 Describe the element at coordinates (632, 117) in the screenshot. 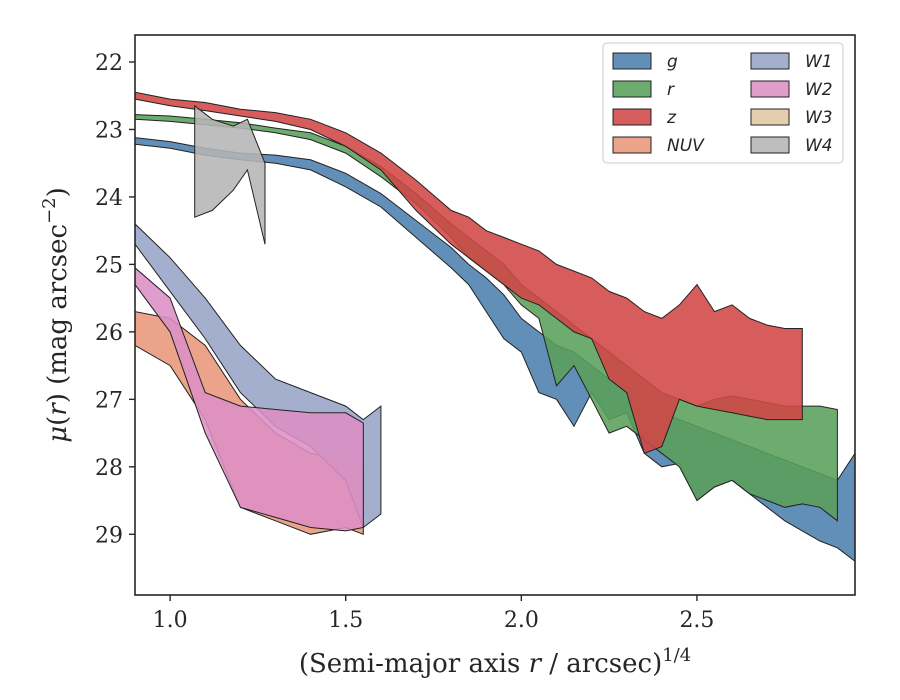

I see `legend-swatch-z` at that location.